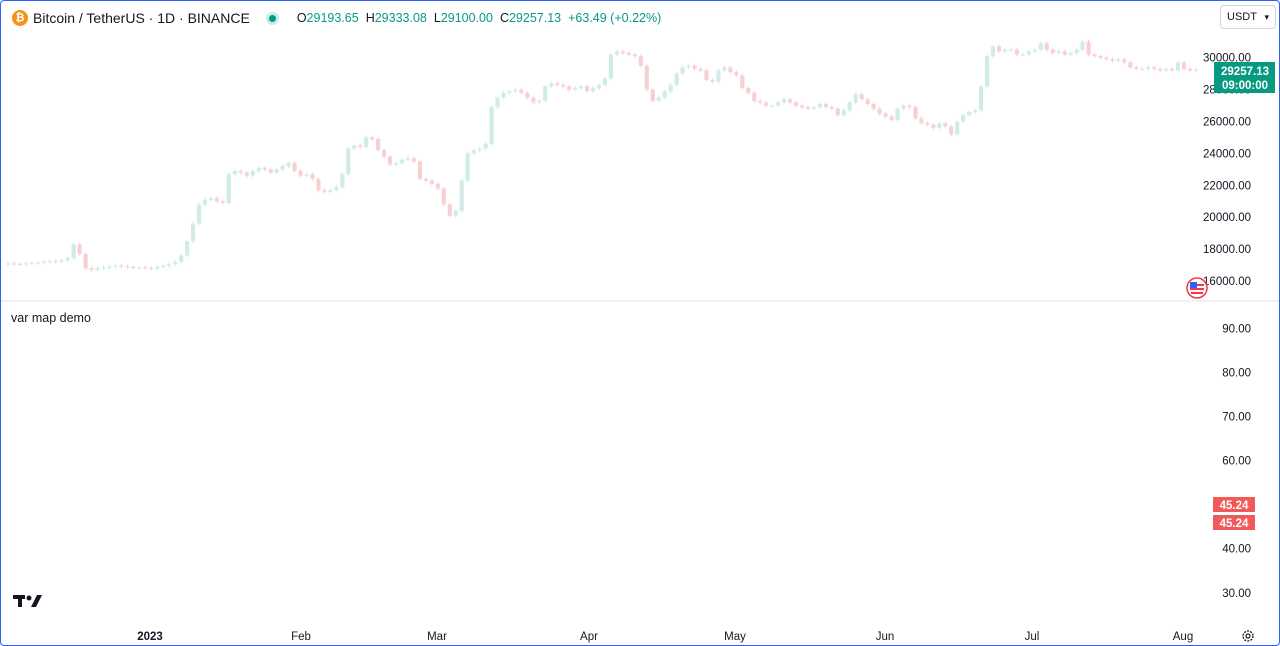 This screenshot has width=1280, height=646. Describe the element at coordinates (665, 637) in the screenshot. I see `time-axis: 2023 Feb Mar Apr May Jun Jul Aug` at that location.